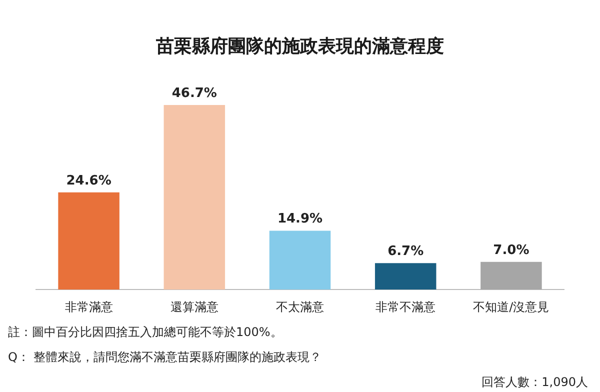 The height and width of the screenshot is (392, 600). Describe the element at coordinates (406, 251) in the screenshot. I see `data-label: 6.7%` at that location.